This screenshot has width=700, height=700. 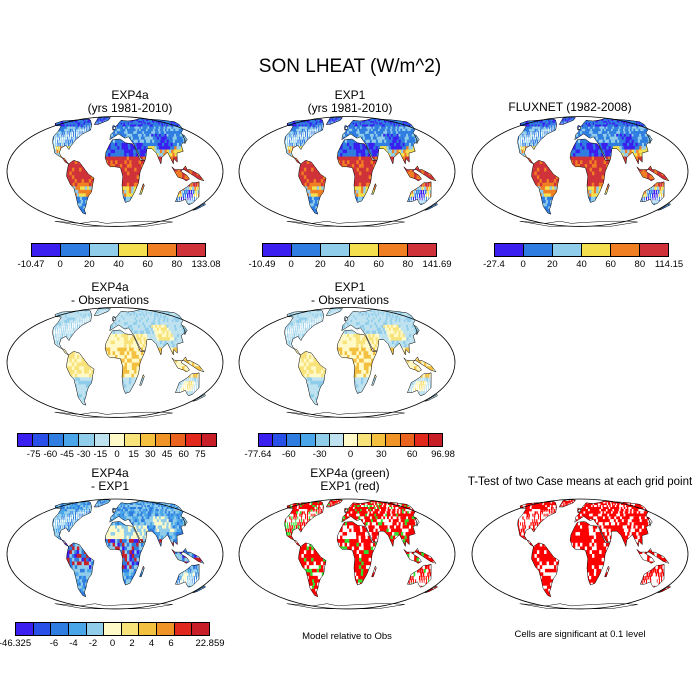 What do you see at coordinates (100, 454) in the screenshot?
I see `colorbar-tick-label: -15` at bounding box center [100, 454].